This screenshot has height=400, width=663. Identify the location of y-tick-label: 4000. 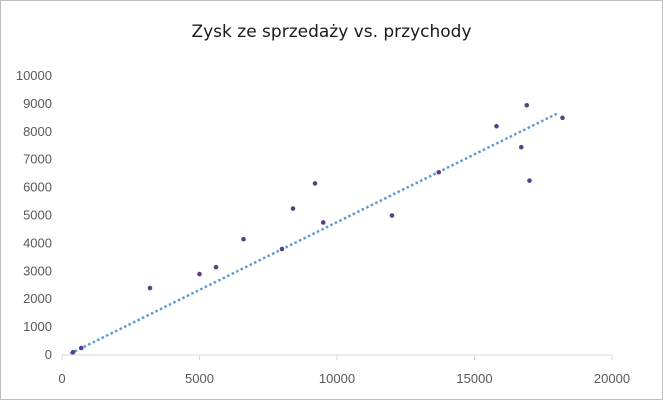
(37, 242).